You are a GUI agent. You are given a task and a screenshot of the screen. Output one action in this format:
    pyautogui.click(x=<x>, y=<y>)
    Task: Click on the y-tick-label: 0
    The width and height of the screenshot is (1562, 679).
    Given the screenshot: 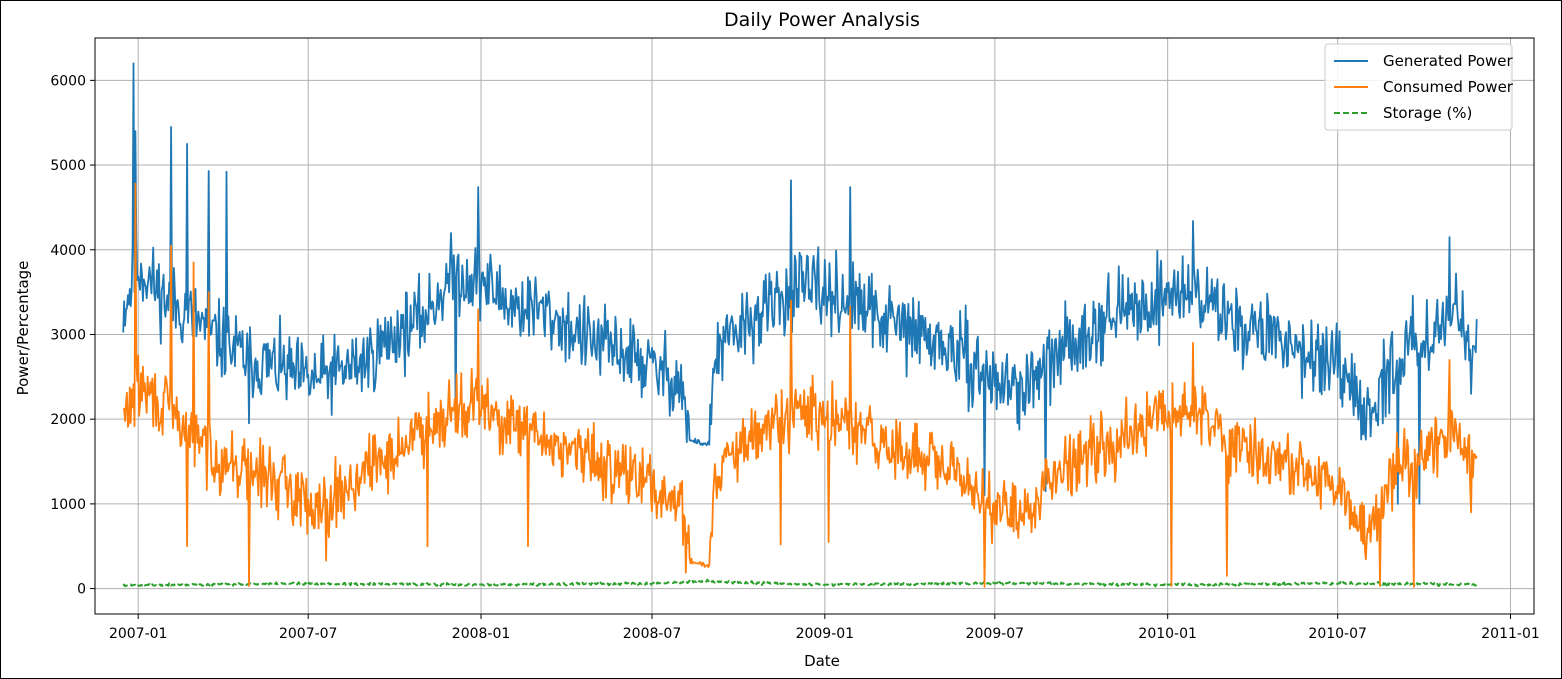 What is the action you would take?
    pyautogui.click(x=81, y=590)
    